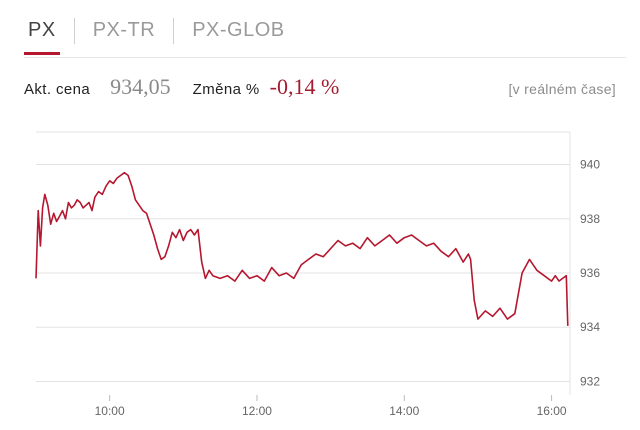 The image size is (640, 430). Describe the element at coordinates (226, 89) in the screenshot. I see `change-label: Změna %` at that location.